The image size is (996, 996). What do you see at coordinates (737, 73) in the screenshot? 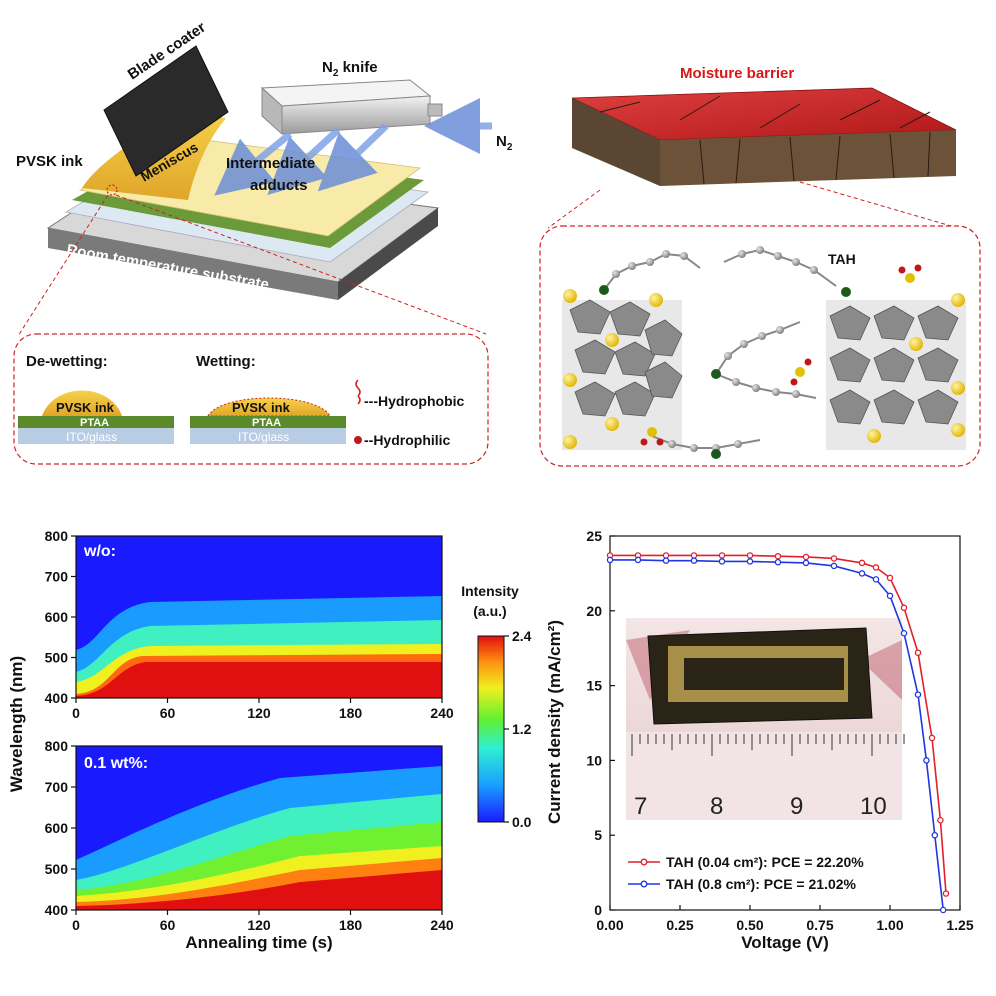
I see `moisture-barrier-title: Moisture barrier` at bounding box center [737, 73].